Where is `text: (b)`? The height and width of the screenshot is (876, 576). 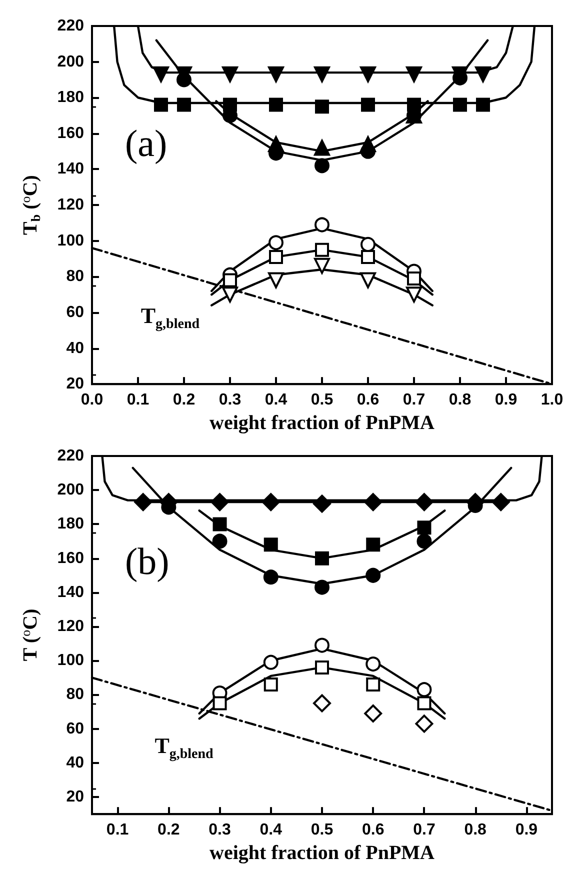
text: (b) is located at coordinates (147, 562).